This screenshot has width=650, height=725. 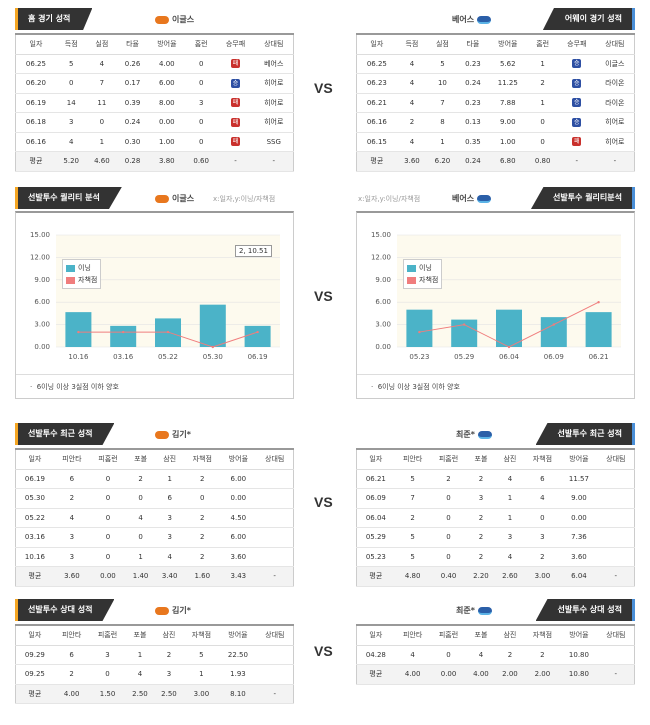 I want to click on table-cell: 5, so click(x=71, y=64).